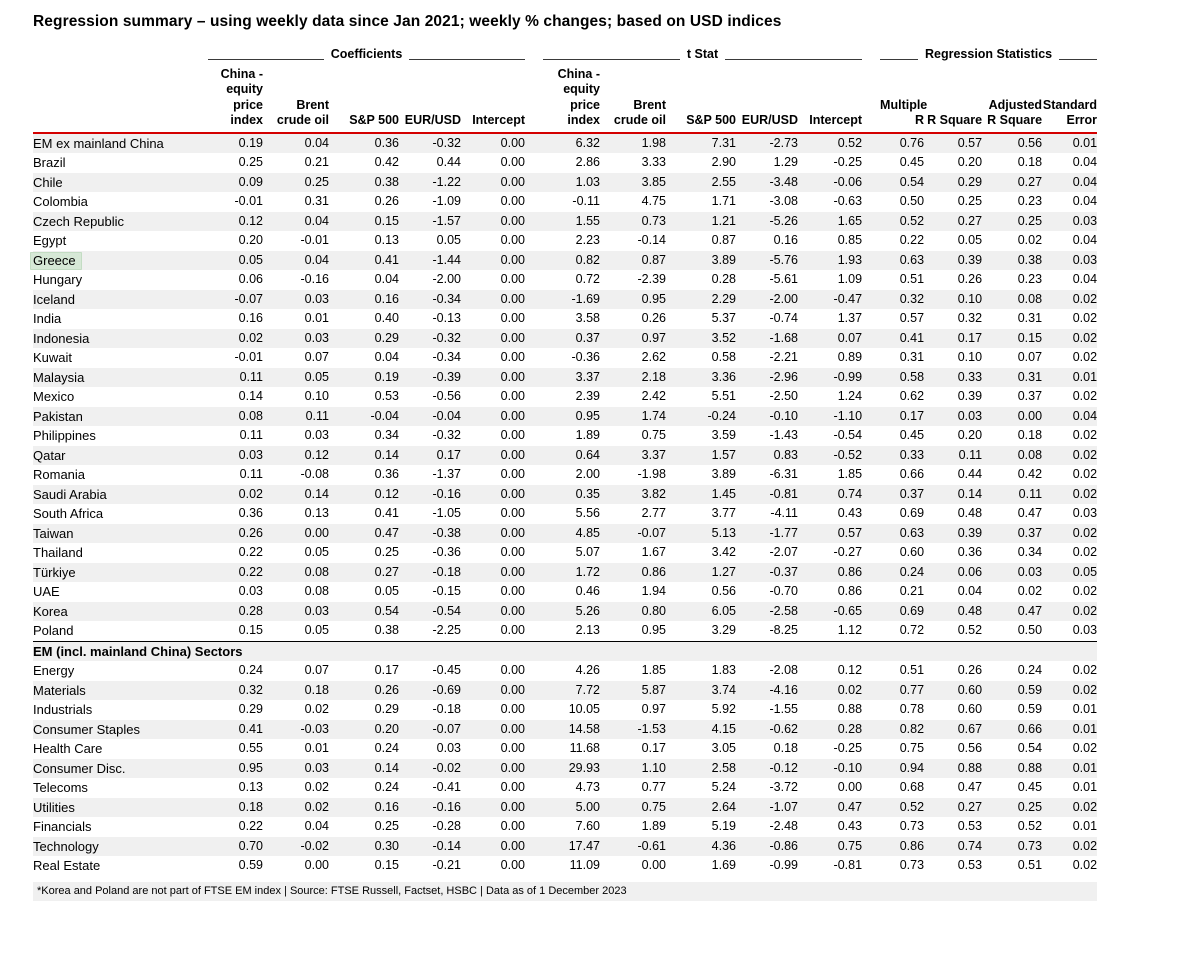 The image size is (1195, 973). What do you see at coordinates (586, 357) in the screenshot?
I see `cell: -0.36` at bounding box center [586, 357].